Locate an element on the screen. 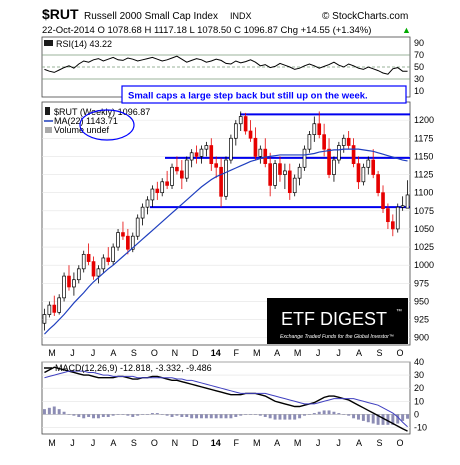  macd-panel is located at coordinates (226, 398).